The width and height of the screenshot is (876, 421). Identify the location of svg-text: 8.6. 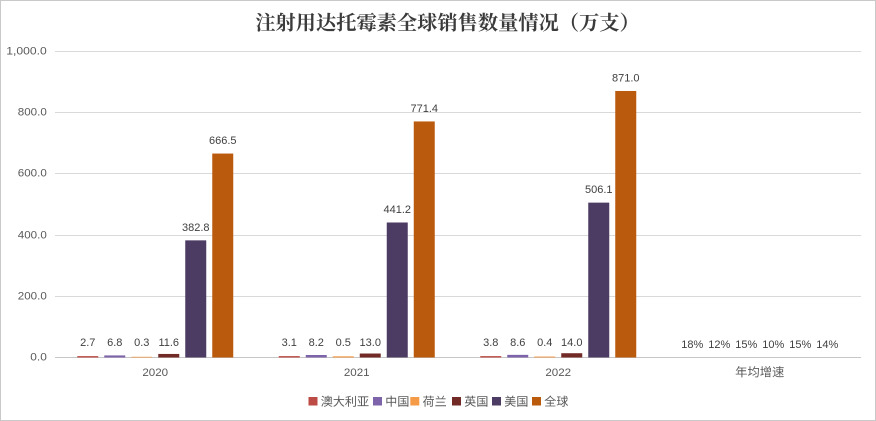
(517, 343).